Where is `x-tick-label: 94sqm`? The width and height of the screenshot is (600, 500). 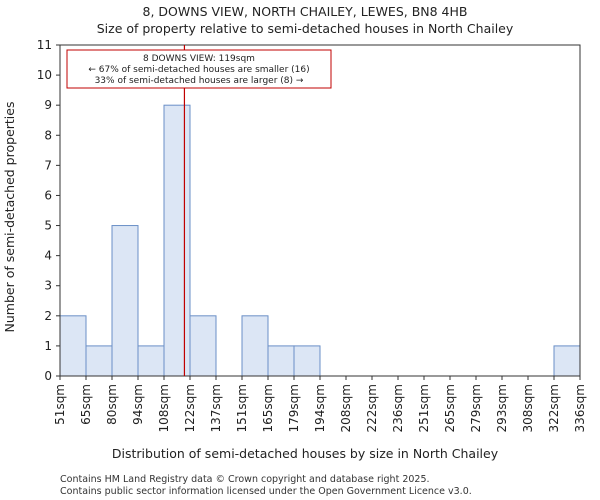
x-tick-label: 94sqm is located at coordinates (138, 404).